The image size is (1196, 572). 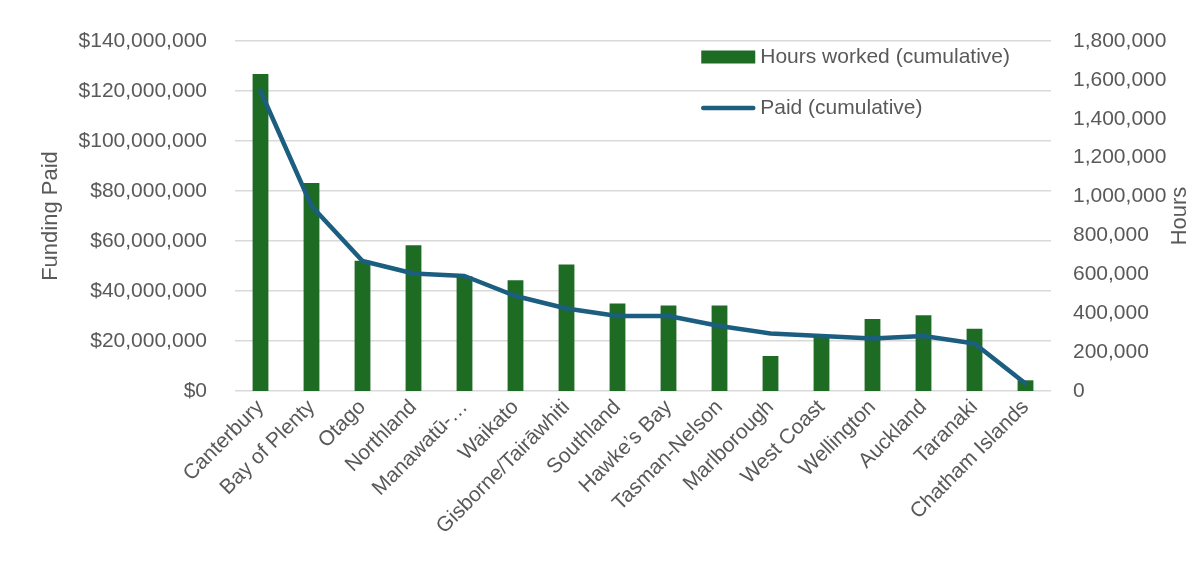 What do you see at coordinates (148, 239) in the screenshot?
I see `y-tick-label: $60,000,000` at bounding box center [148, 239].